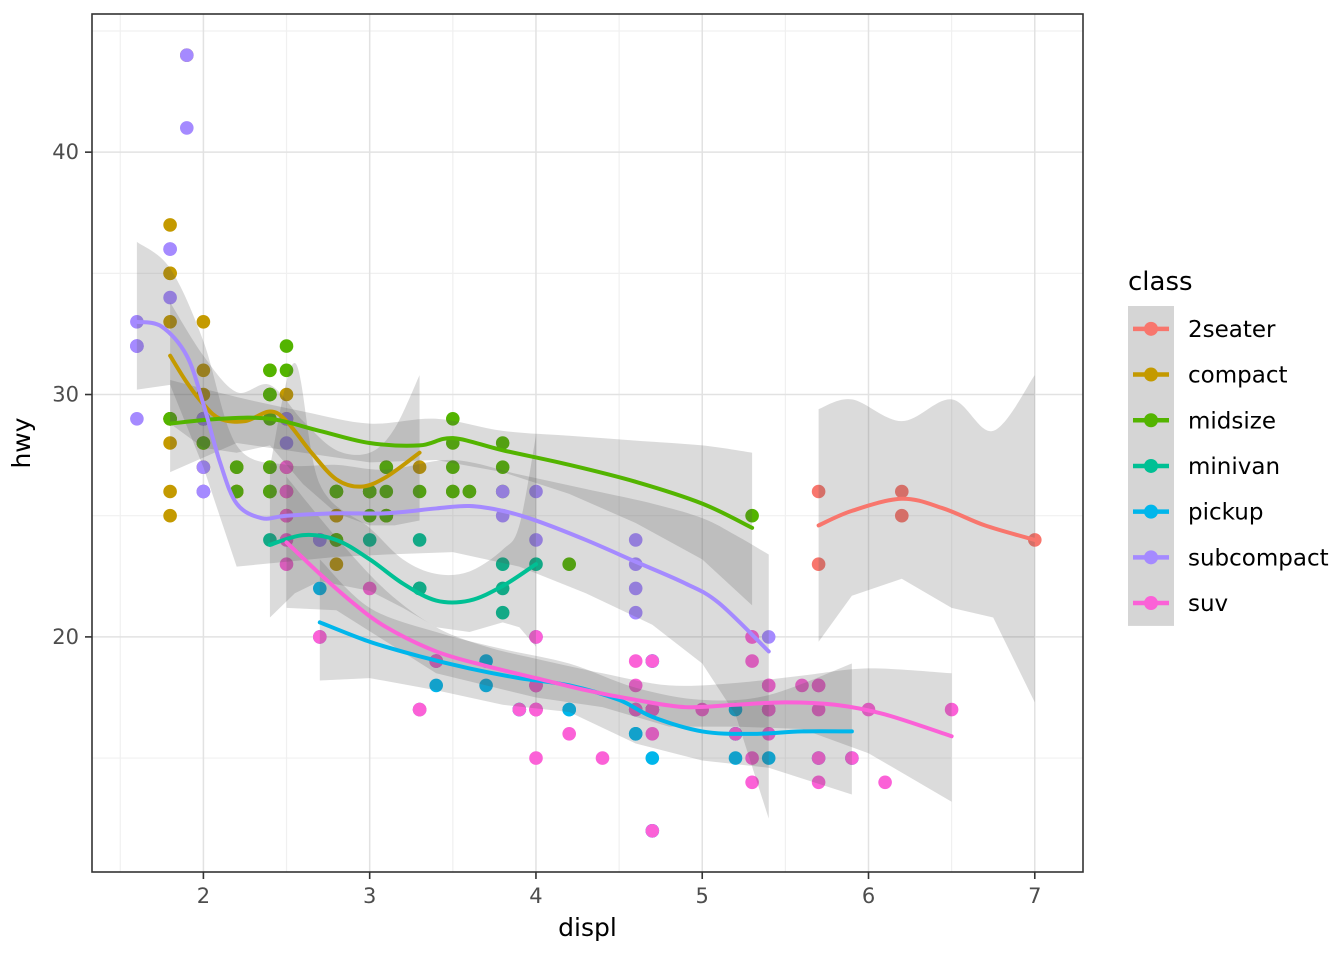 Image resolution: width=1344 pixels, height=960 pixels. I want to click on points-minivan, so click(403, 625).